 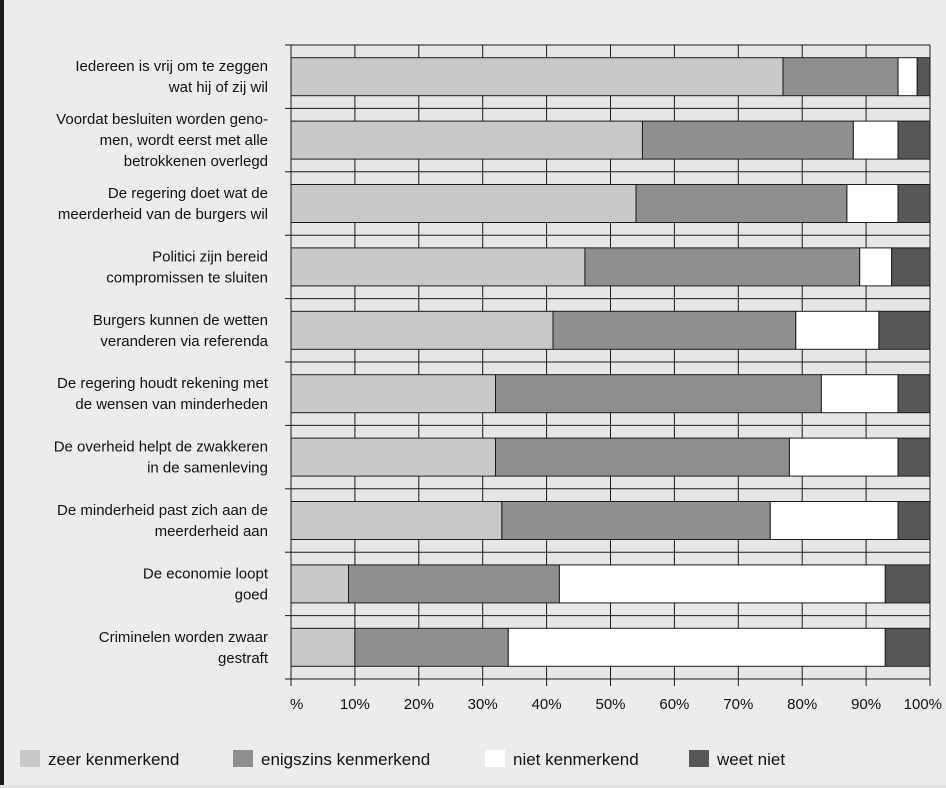 I want to click on category-label-line: wat hij of zij wil, so click(x=218, y=87).